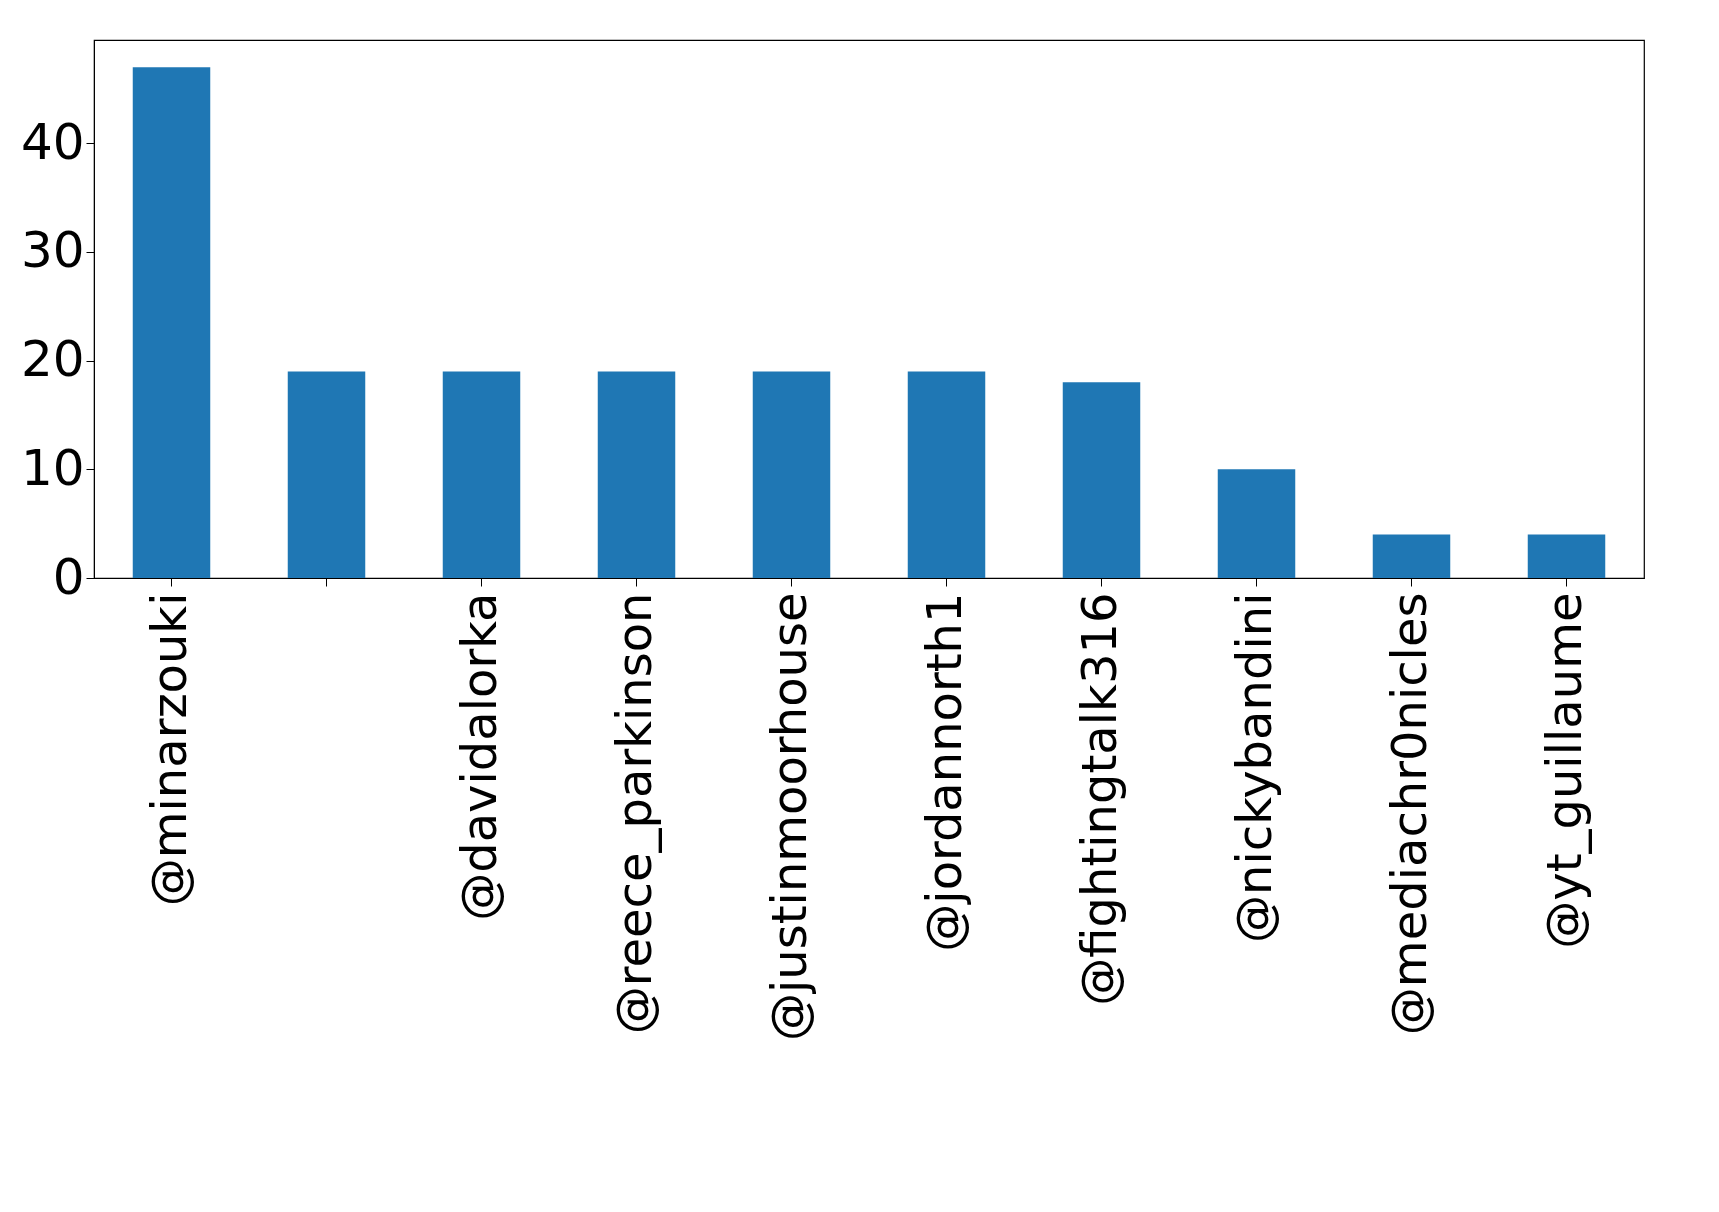  I want to click on y-tick-label: 10, so click(52, 467).